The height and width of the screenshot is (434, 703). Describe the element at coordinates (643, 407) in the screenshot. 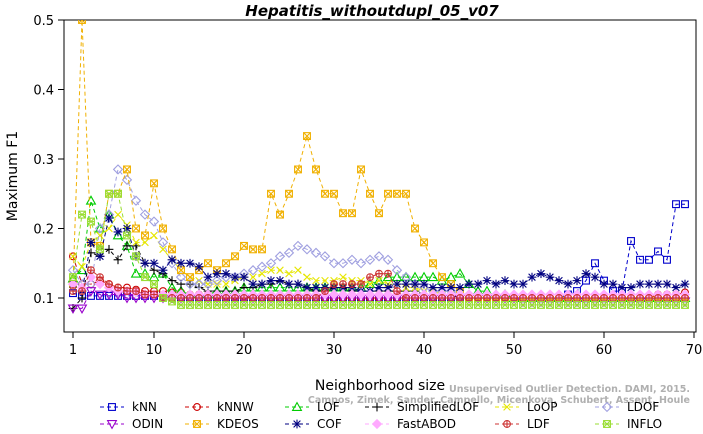

I see `legend-label: LDOF` at that location.